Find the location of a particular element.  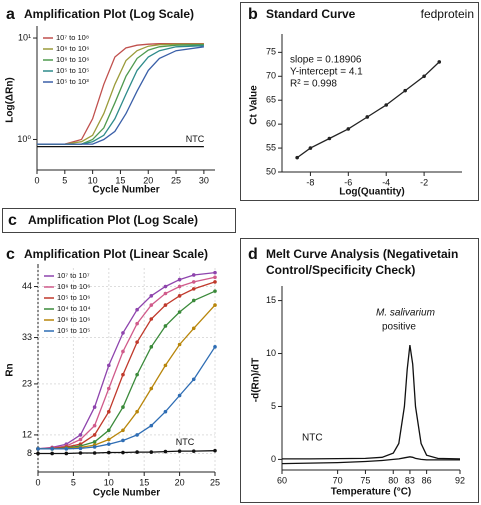

panel-letter: d is located at coordinates (253, 254).